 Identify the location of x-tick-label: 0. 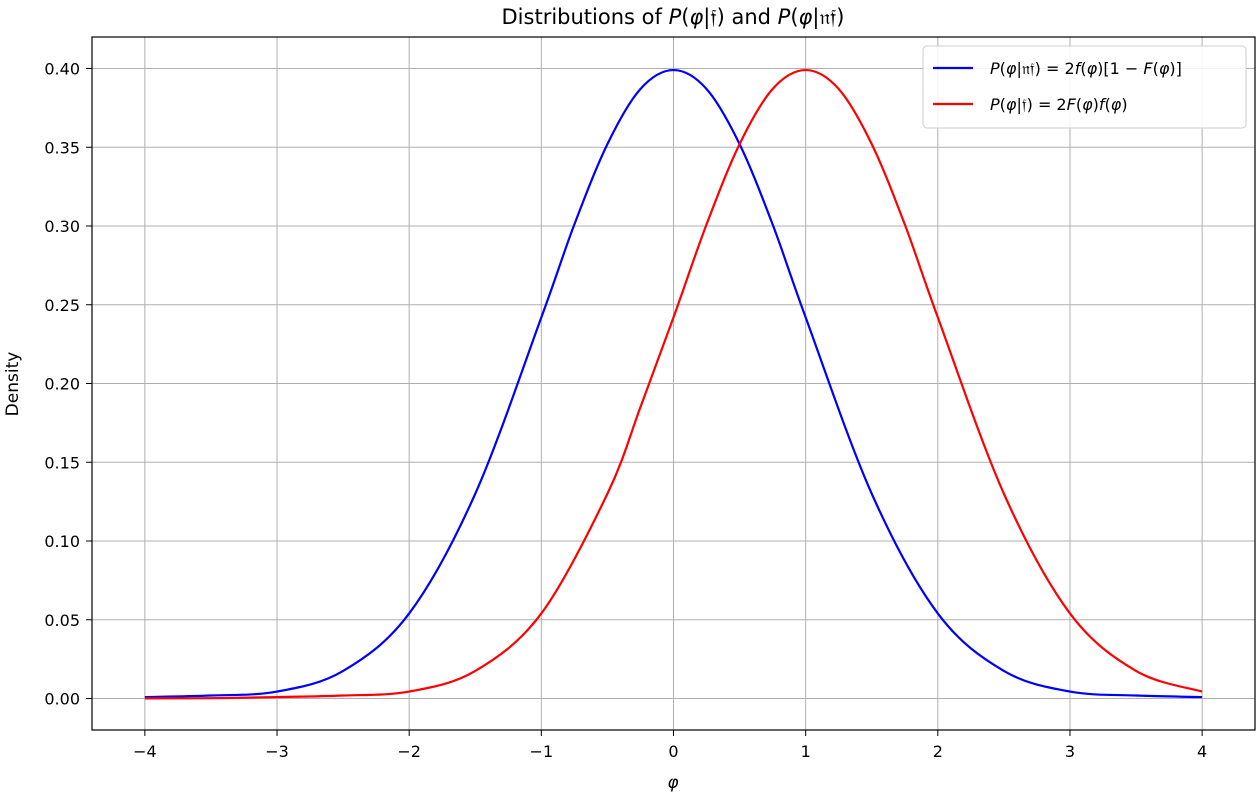
(673, 751).